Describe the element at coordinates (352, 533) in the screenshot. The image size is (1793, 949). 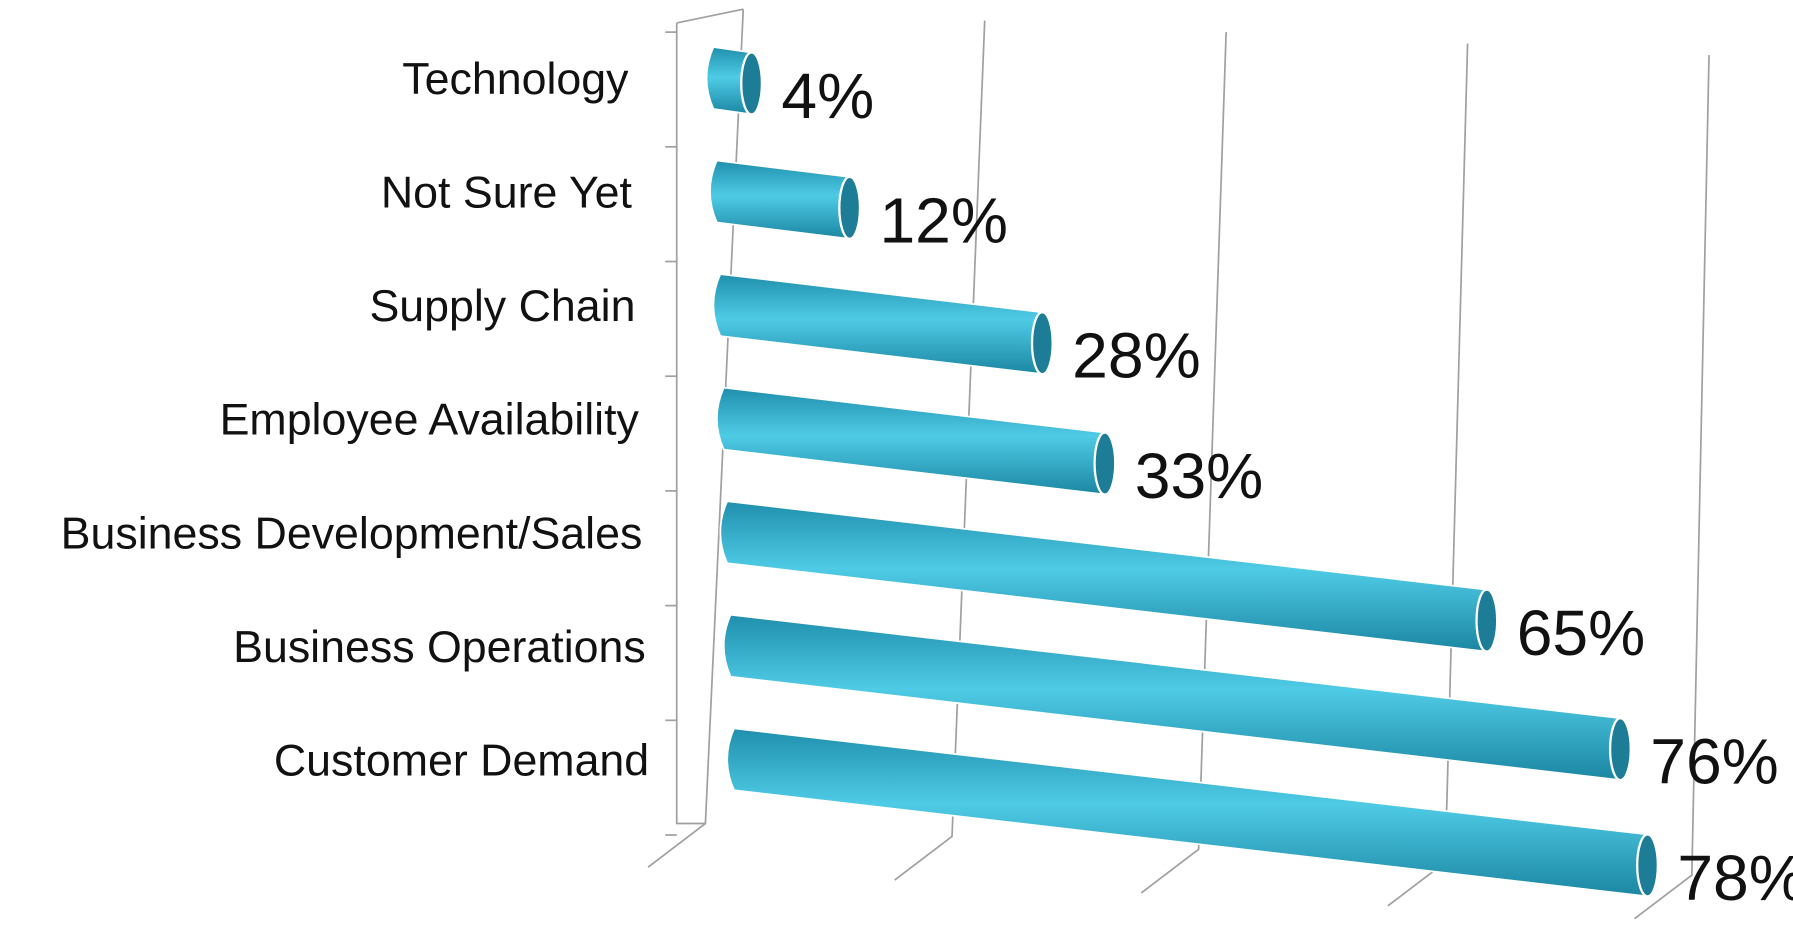
I see `category-label: Business Development/Sales` at that location.